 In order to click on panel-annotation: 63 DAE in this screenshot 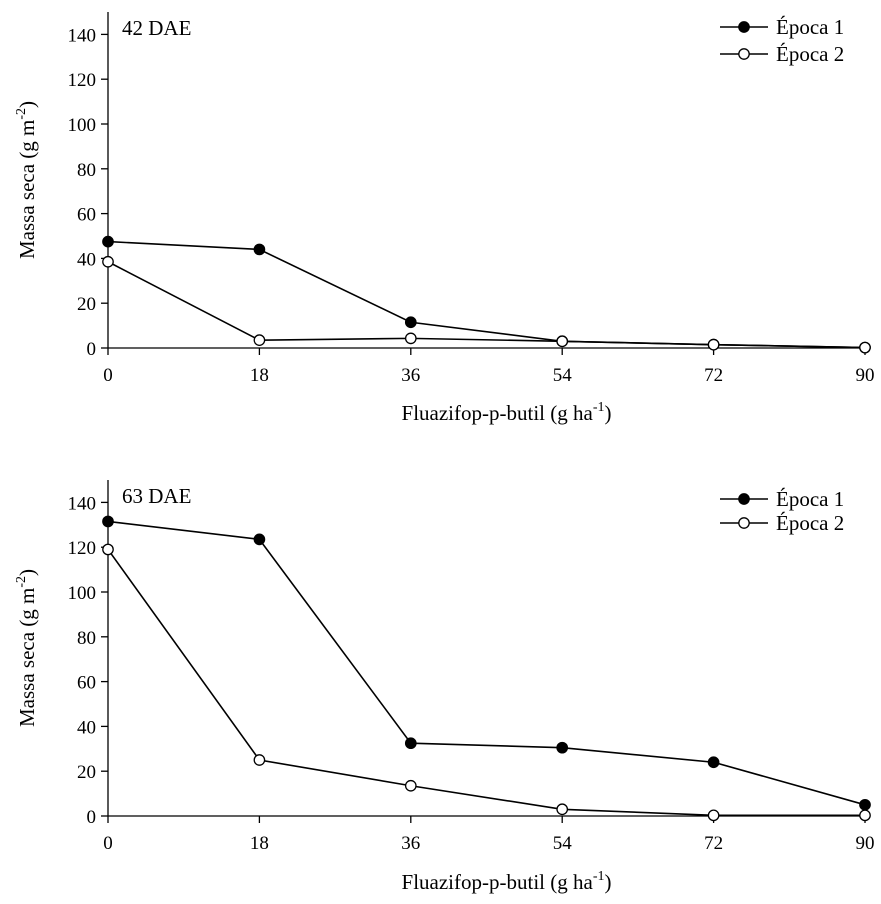, I will do `click(156, 496)`.